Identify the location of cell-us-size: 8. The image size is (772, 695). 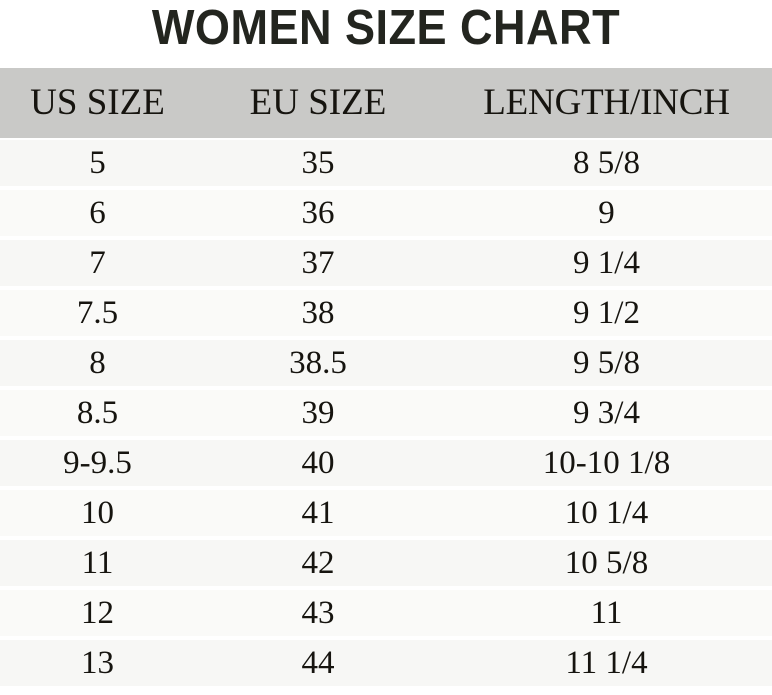
(97, 363).